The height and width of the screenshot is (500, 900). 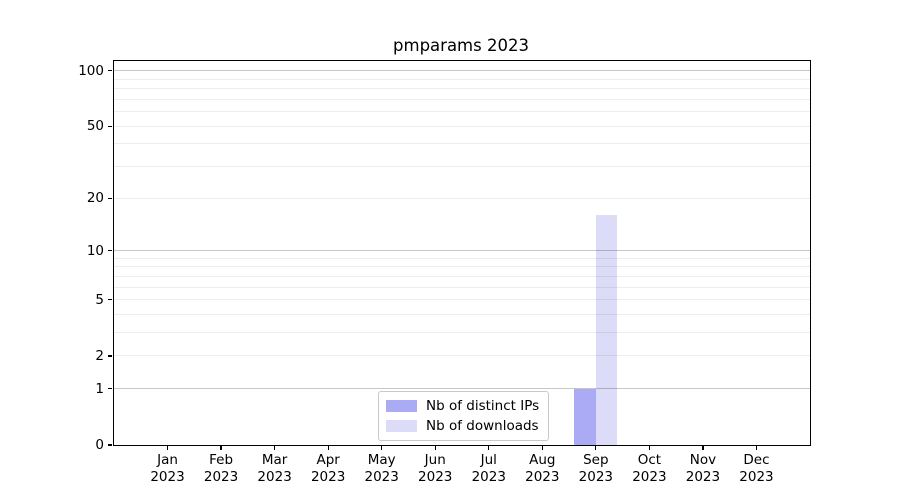 What do you see at coordinates (488, 468) in the screenshot?
I see `x-tick-label: Jul 2023` at bounding box center [488, 468].